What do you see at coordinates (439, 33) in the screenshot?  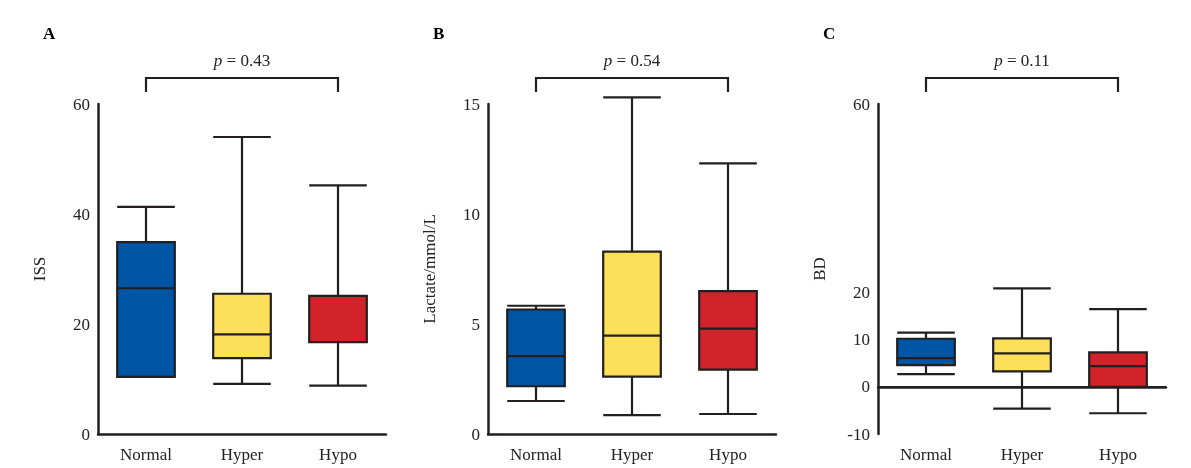 I see `chart-title: B` at bounding box center [439, 33].